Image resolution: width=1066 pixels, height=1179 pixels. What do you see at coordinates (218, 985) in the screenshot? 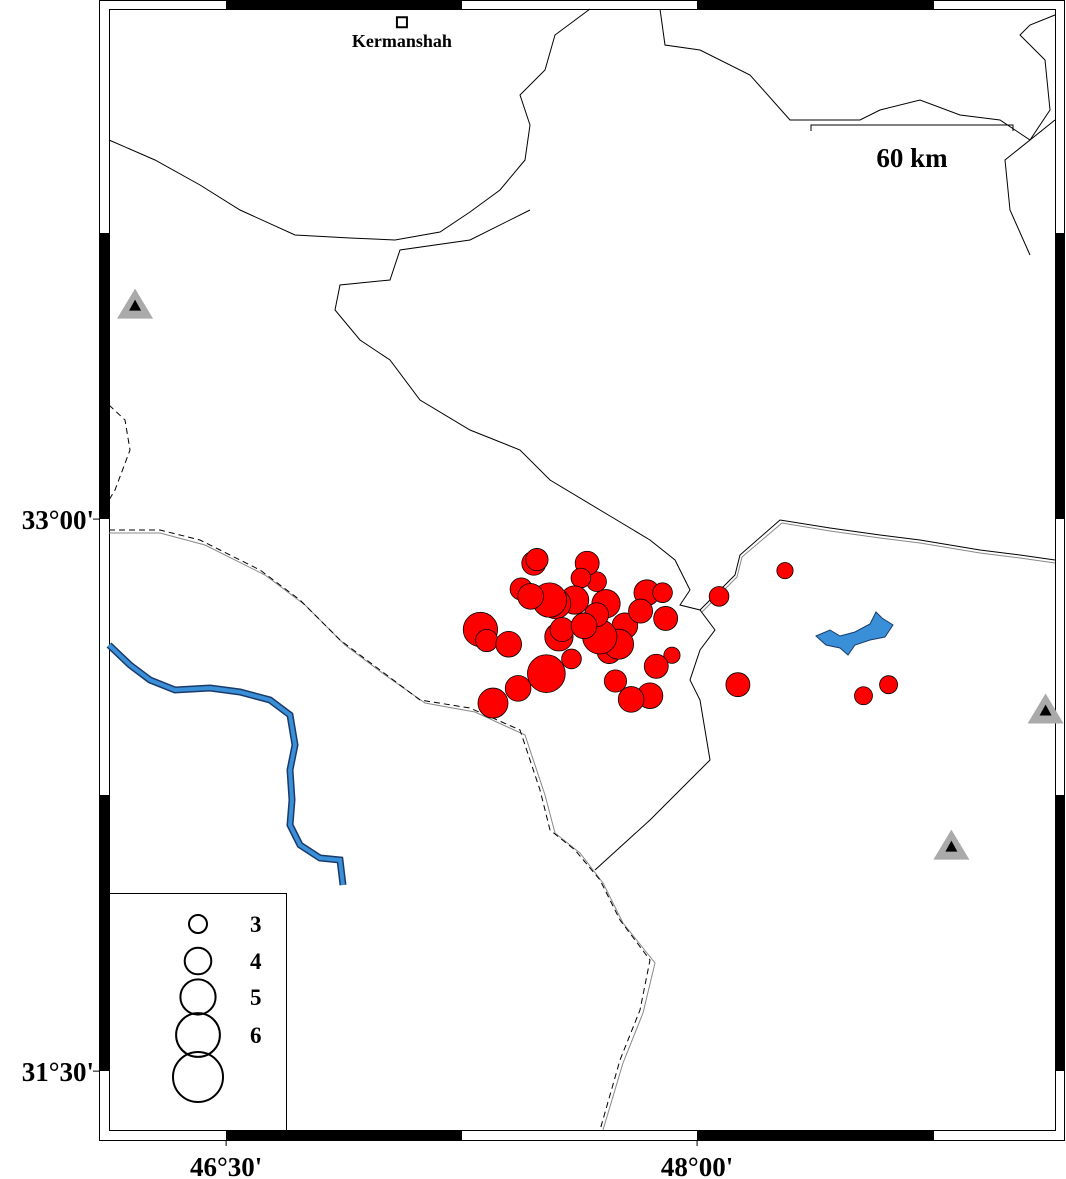
I see `legend: 3 4 5 6` at bounding box center [218, 985].